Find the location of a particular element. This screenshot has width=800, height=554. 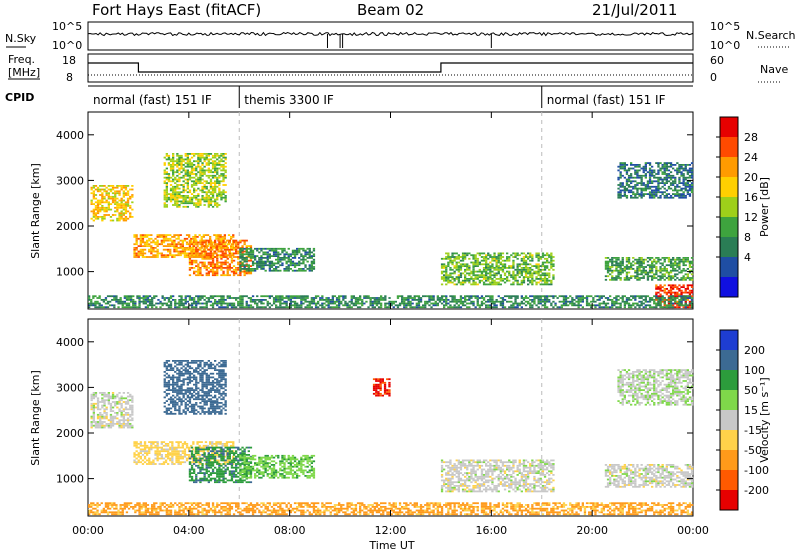

colorbar-block is located at coordinates (729, 167).